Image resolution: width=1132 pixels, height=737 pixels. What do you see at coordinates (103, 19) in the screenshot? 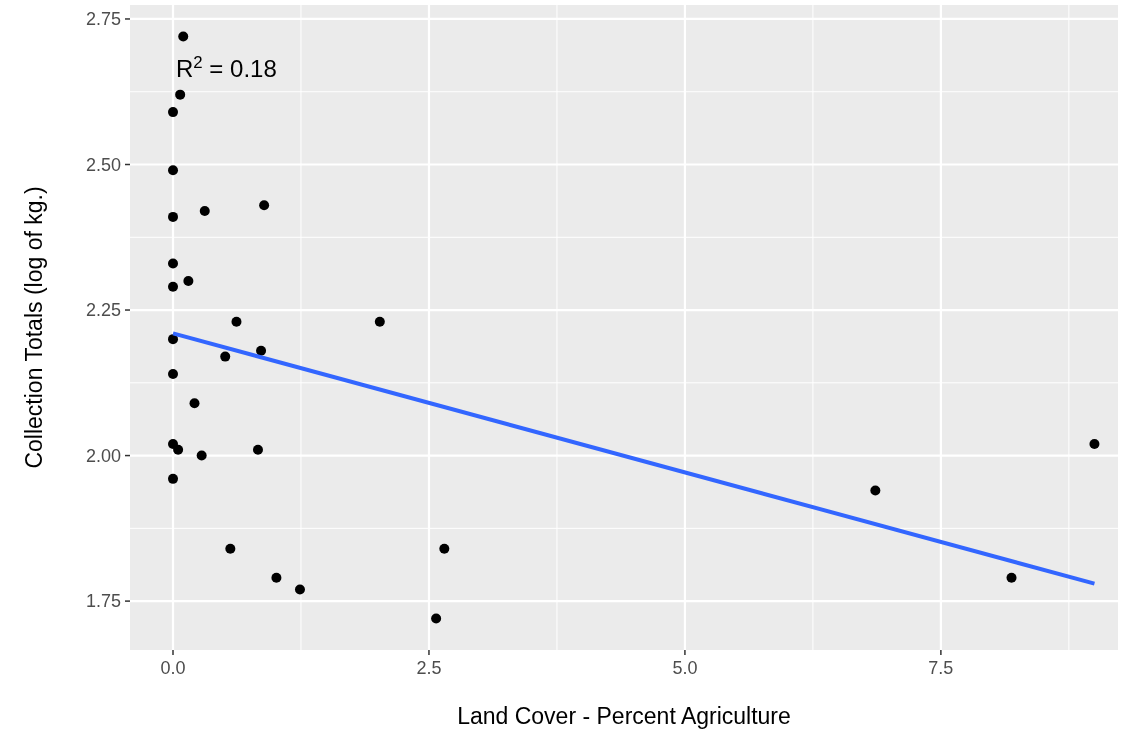
I see `y-tick-label: 2.75` at bounding box center [103, 19].